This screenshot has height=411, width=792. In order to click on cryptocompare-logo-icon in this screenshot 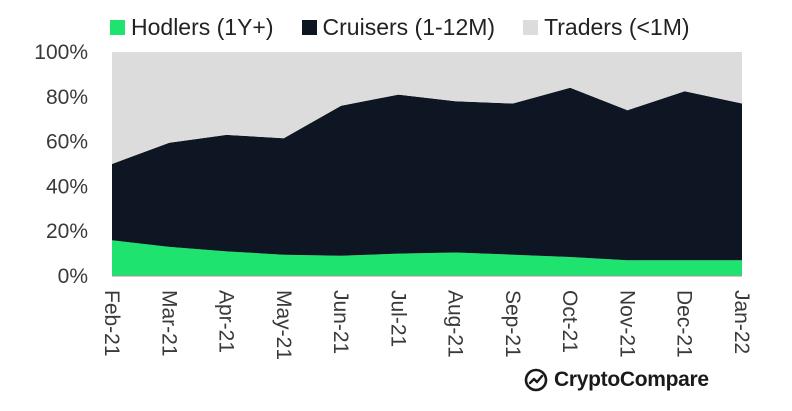, I will do `click(536, 380)`.